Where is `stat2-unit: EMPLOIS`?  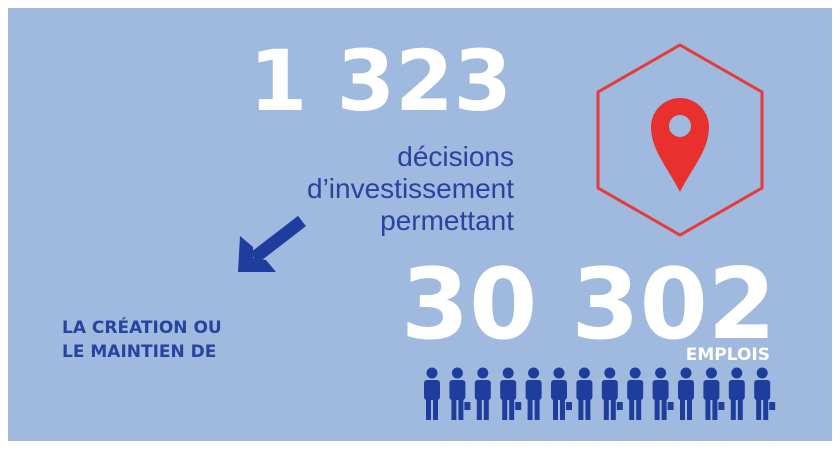
stat2-unit: EMPLOIS is located at coordinates (728, 355).